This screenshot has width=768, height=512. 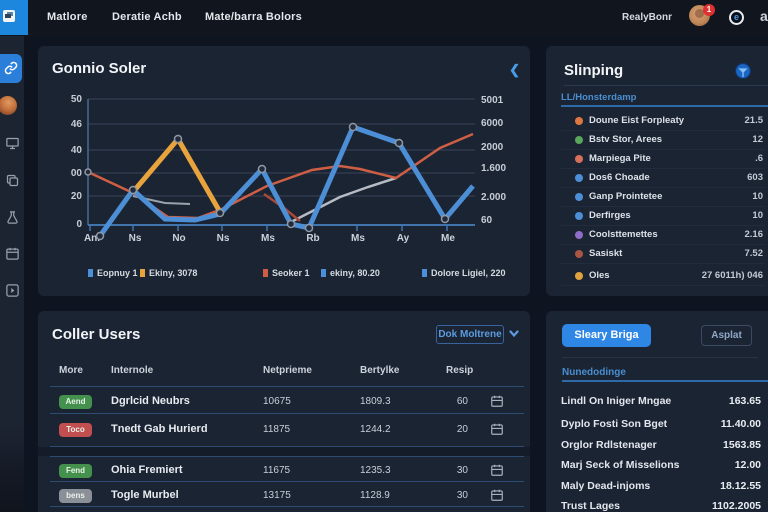 What do you see at coordinates (79, 224) in the screenshot?
I see `svg-text: 0` at bounding box center [79, 224].